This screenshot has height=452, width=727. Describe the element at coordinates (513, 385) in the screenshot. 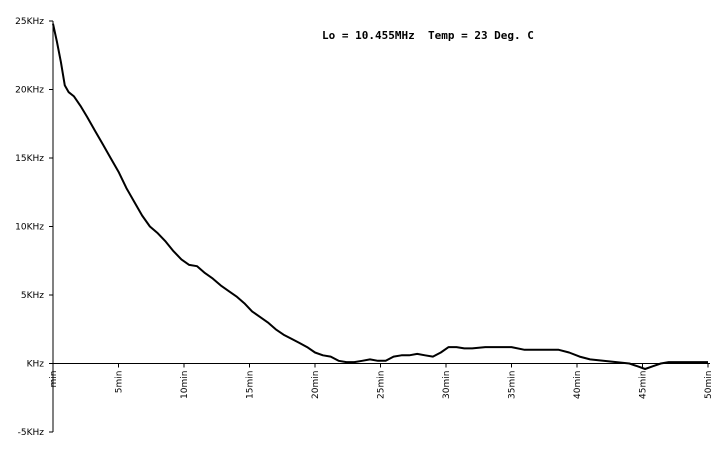

I see `x-tick-label: 35min` at that location.